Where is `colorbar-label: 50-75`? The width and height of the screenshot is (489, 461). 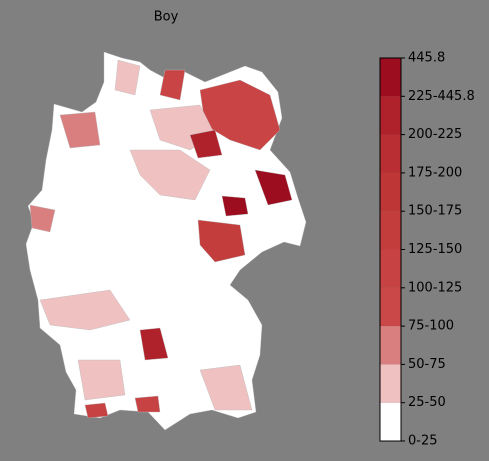 colorbar-label: 50-75 is located at coordinates (427, 364).